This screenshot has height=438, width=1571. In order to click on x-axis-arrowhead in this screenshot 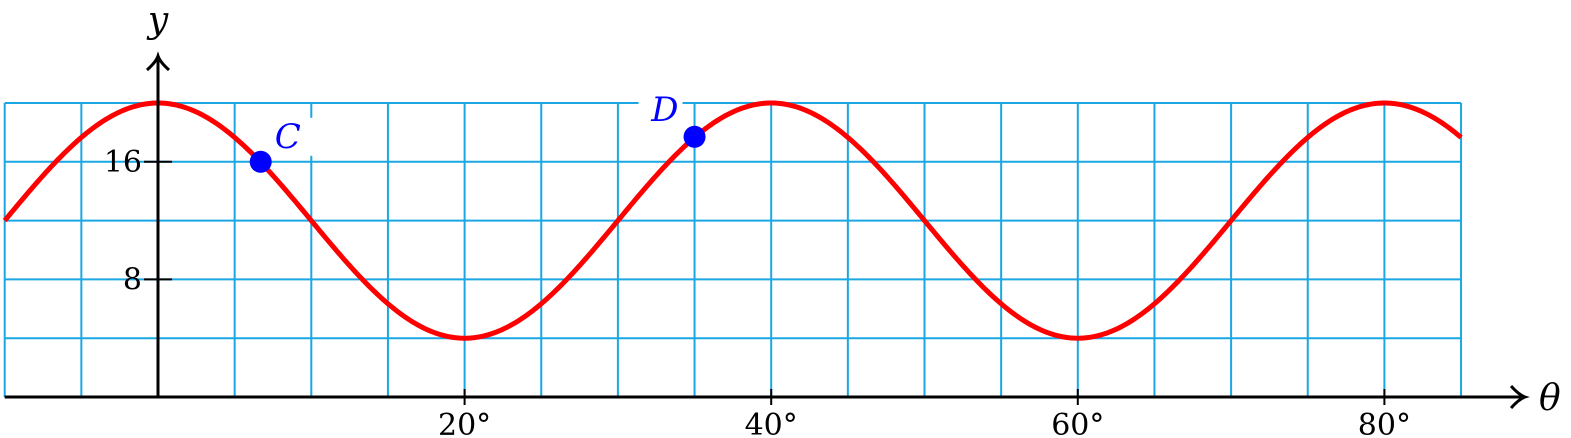, I will do `click(1519, 397)`.